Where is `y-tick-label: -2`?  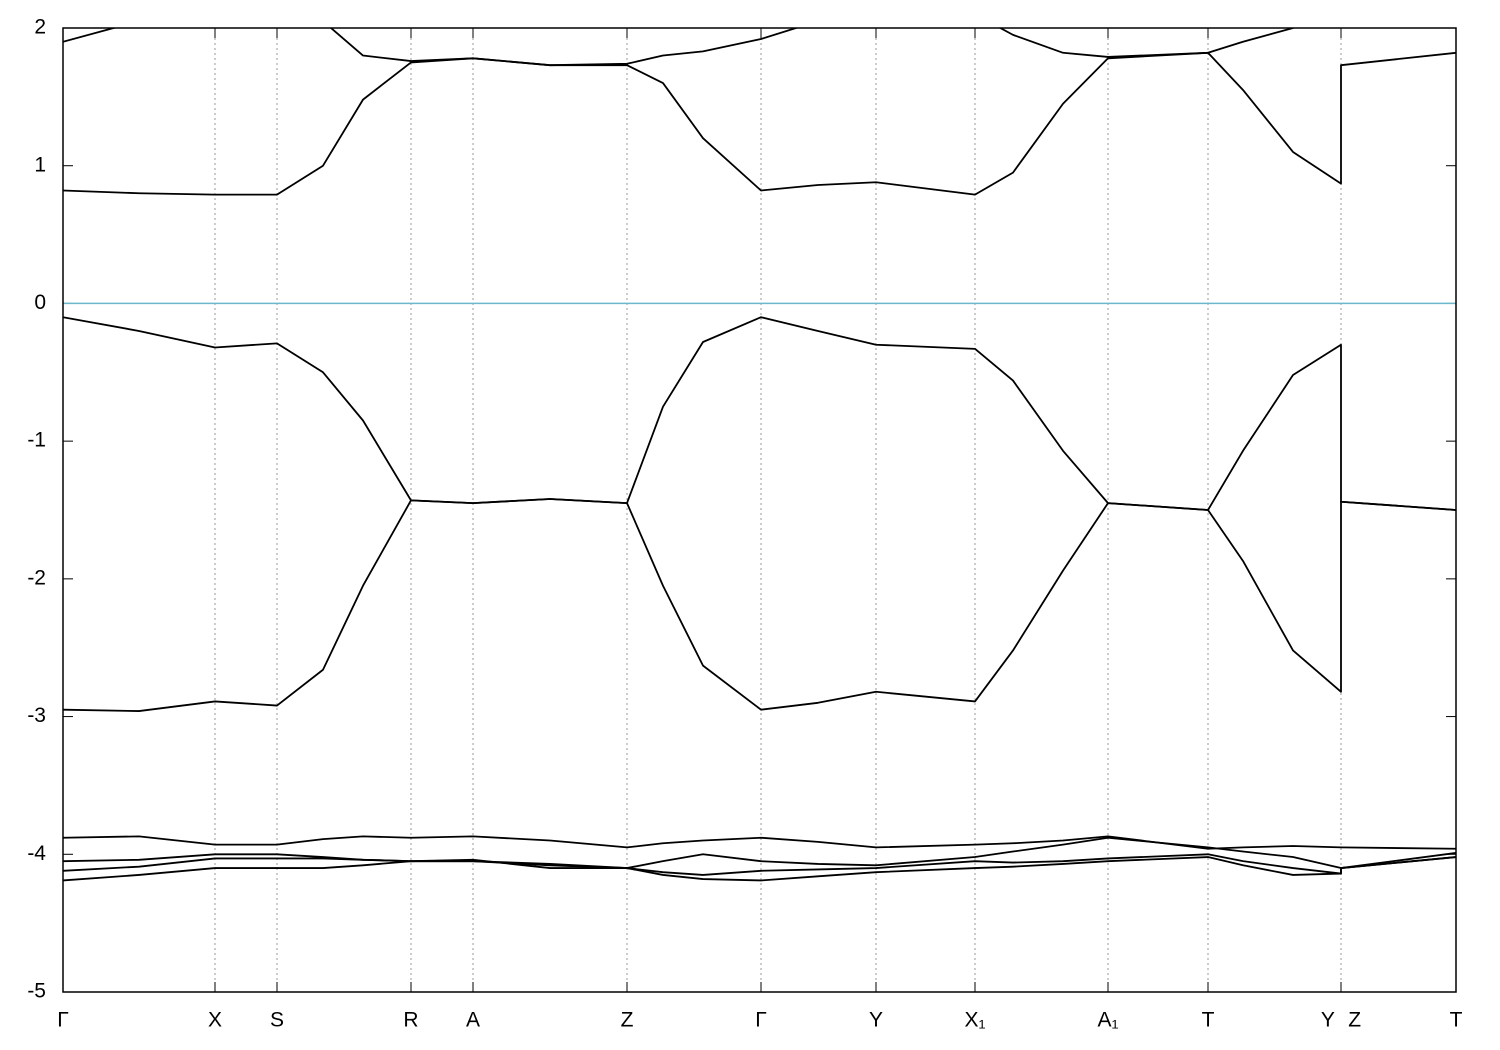
y-tick-label: -2 is located at coordinates (36, 577).